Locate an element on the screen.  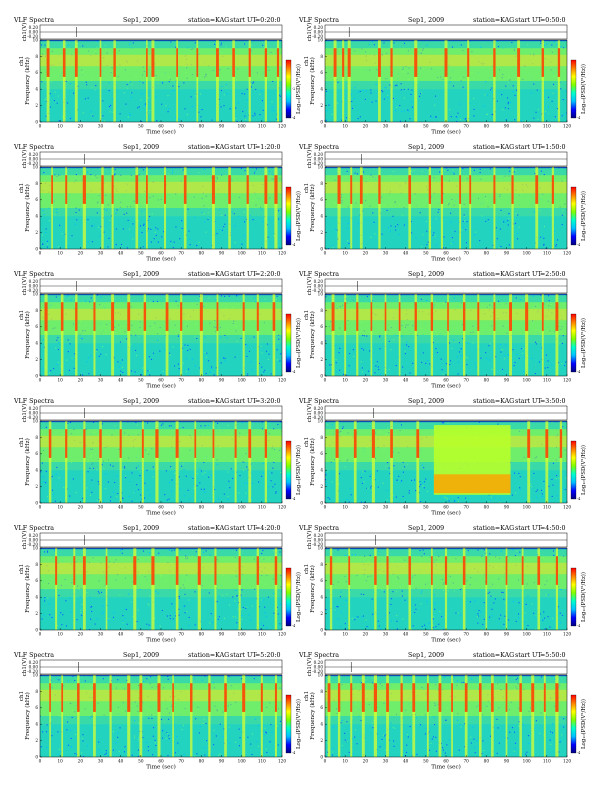
panel-start-ut: =2:50:0 is located at coordinates (553, 274).